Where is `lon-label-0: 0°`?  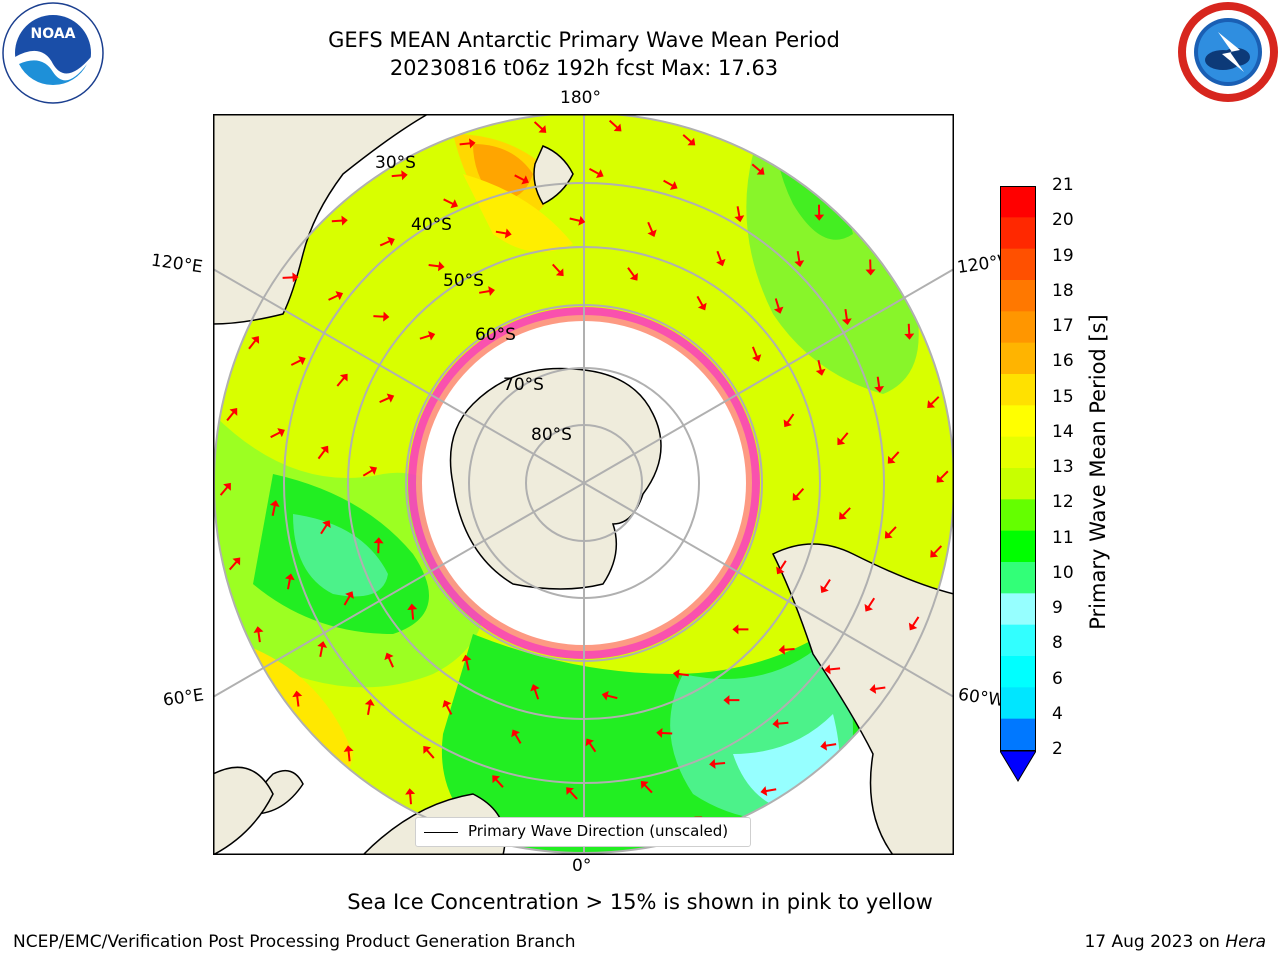
lon-label-0: 0° is located at coordinates (582, 866).